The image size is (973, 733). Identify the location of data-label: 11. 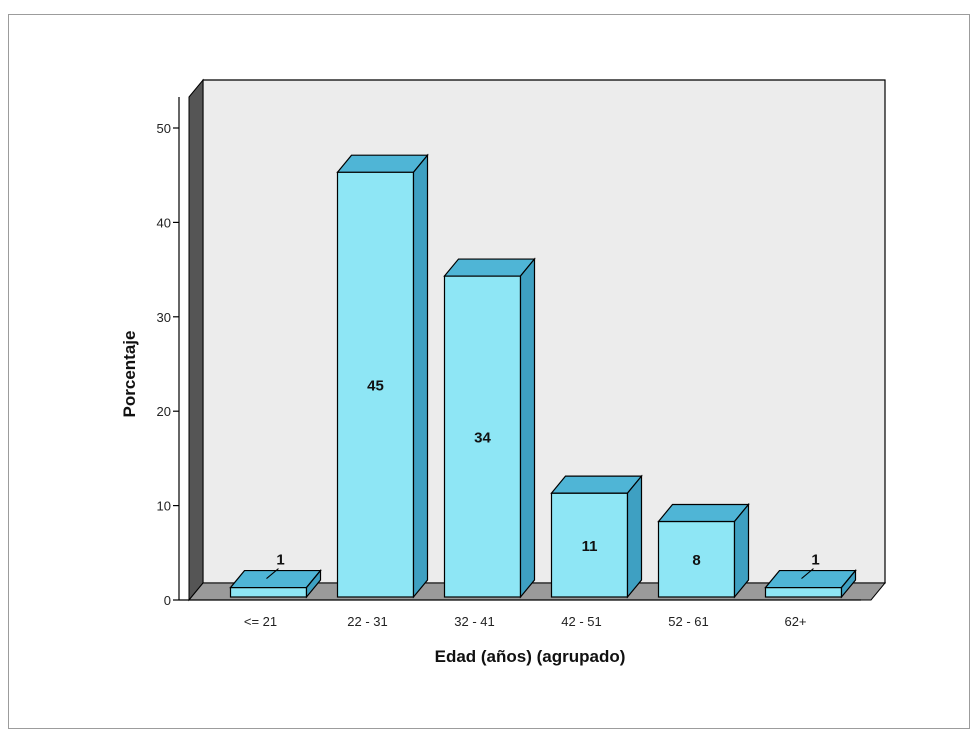
(590, 546).